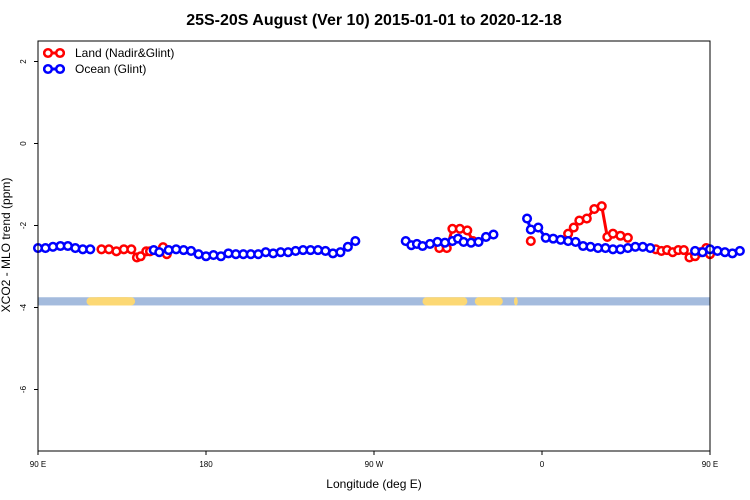 Image resolution: width=750 pixels, height=500 pixels. I want to click on y-axis-label: XCO2 - MLO trend (ppm), so click(6, 245).